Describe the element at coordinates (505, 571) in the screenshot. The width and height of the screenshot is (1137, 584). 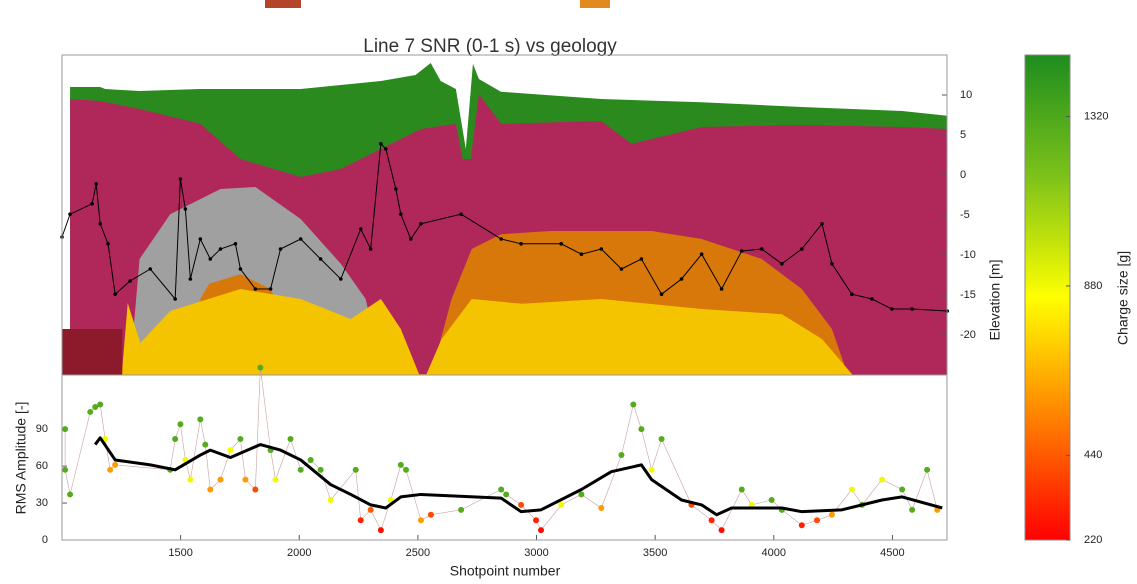
I see `x-axis-label: Shotpoint number` at that location.